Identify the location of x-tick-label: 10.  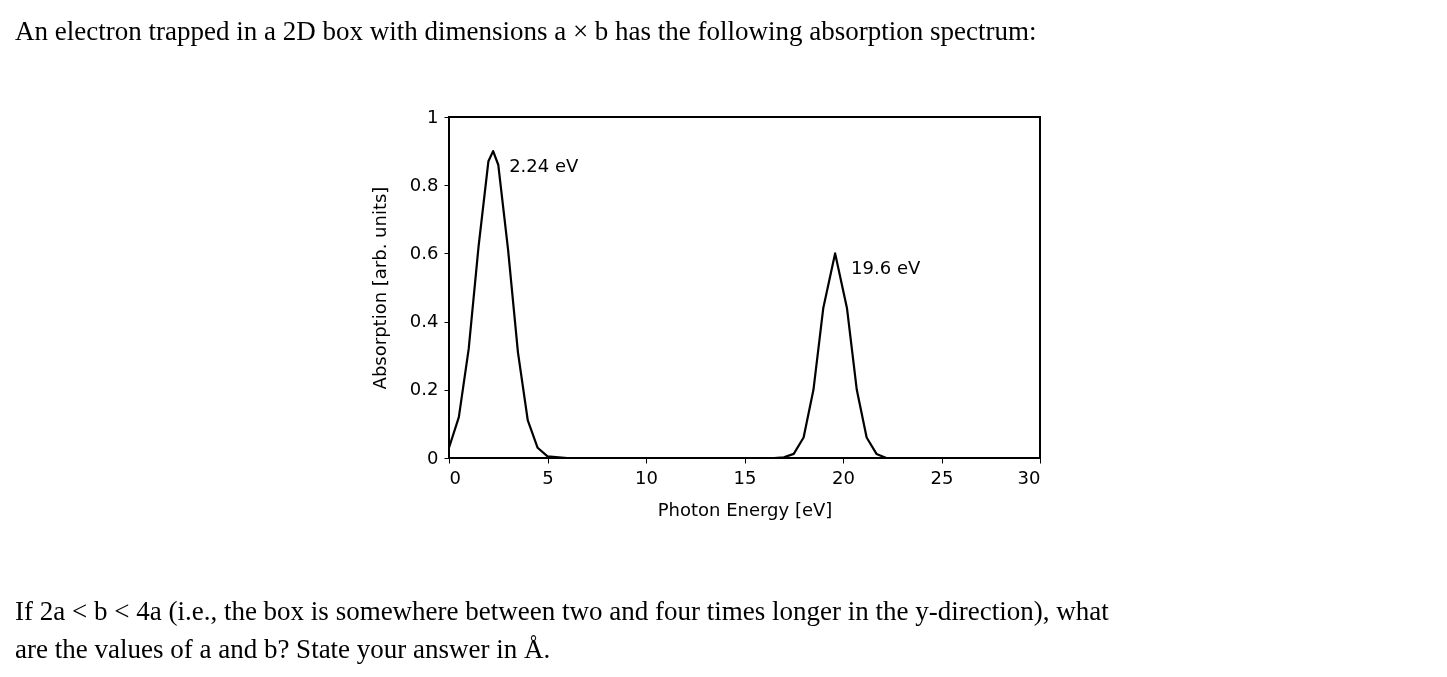
(646, 477).